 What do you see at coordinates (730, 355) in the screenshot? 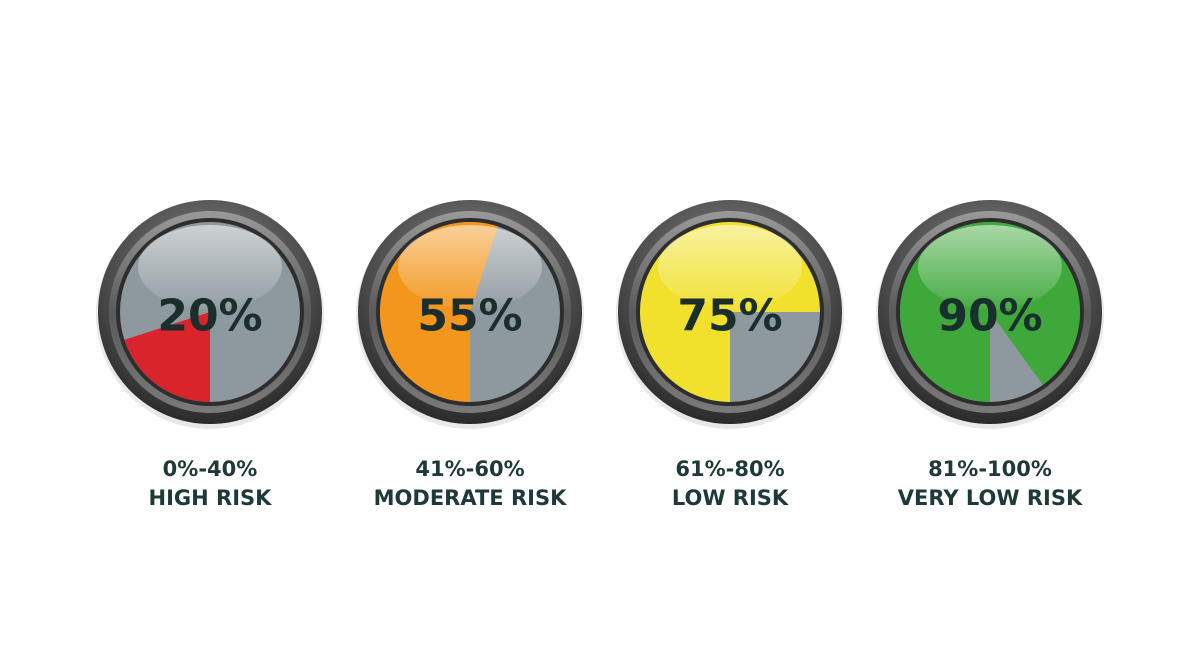
I see `gauge: 75% 61%-80% LOW RISK` at bounding box center [730, 355].